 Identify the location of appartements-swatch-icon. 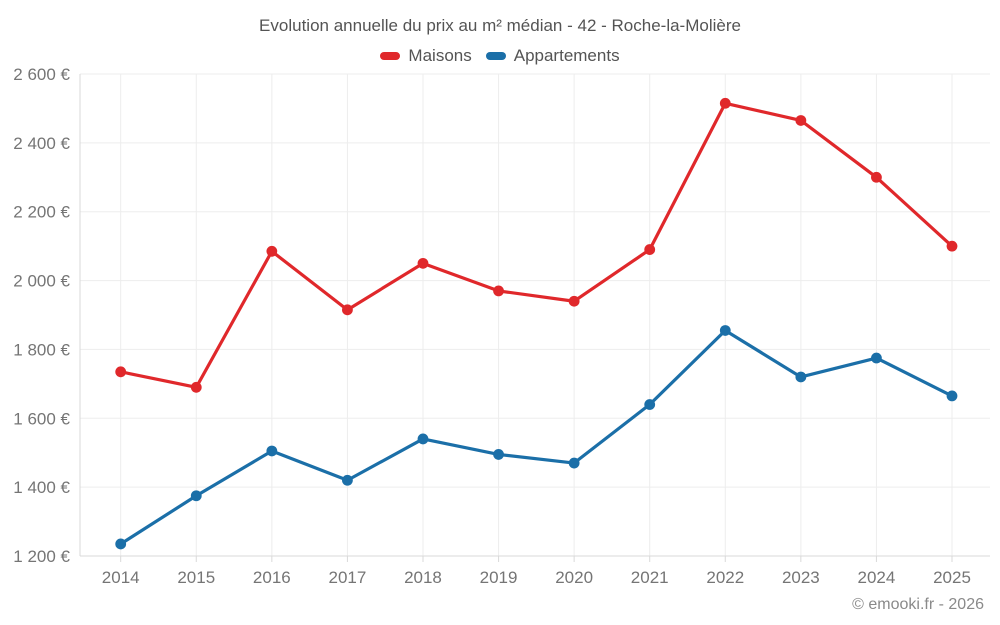
(495, 56).